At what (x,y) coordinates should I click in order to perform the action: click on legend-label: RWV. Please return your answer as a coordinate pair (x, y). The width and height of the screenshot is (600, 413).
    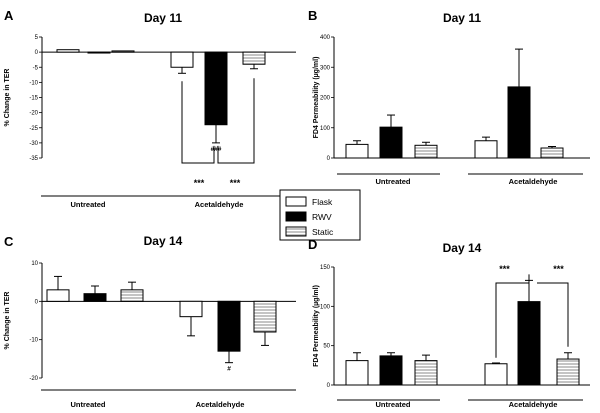
    Looking at the image, I should click on (322, 217).